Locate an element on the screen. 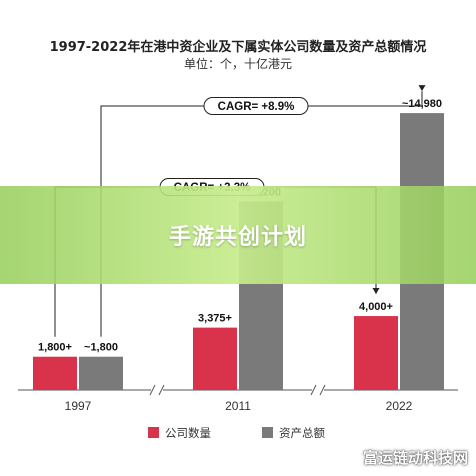 Image resolution: width=476 pixels, height=476 pixels. site-watermark: 富运链动科技网 is located at coordinates (415, 458).